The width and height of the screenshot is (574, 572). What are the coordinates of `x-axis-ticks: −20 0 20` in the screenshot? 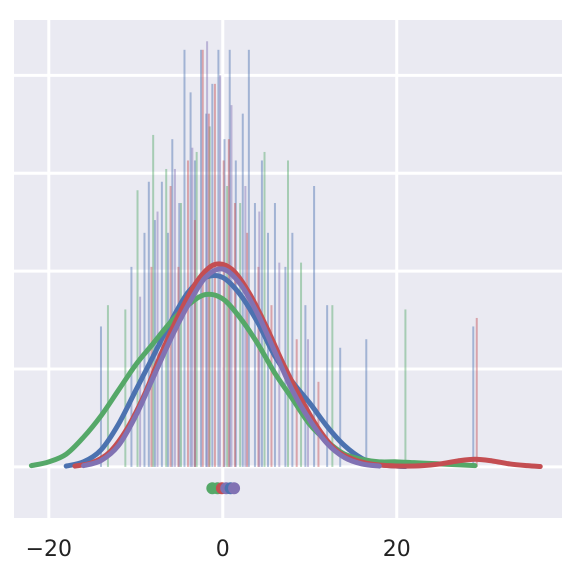 It's located at (218, 549).